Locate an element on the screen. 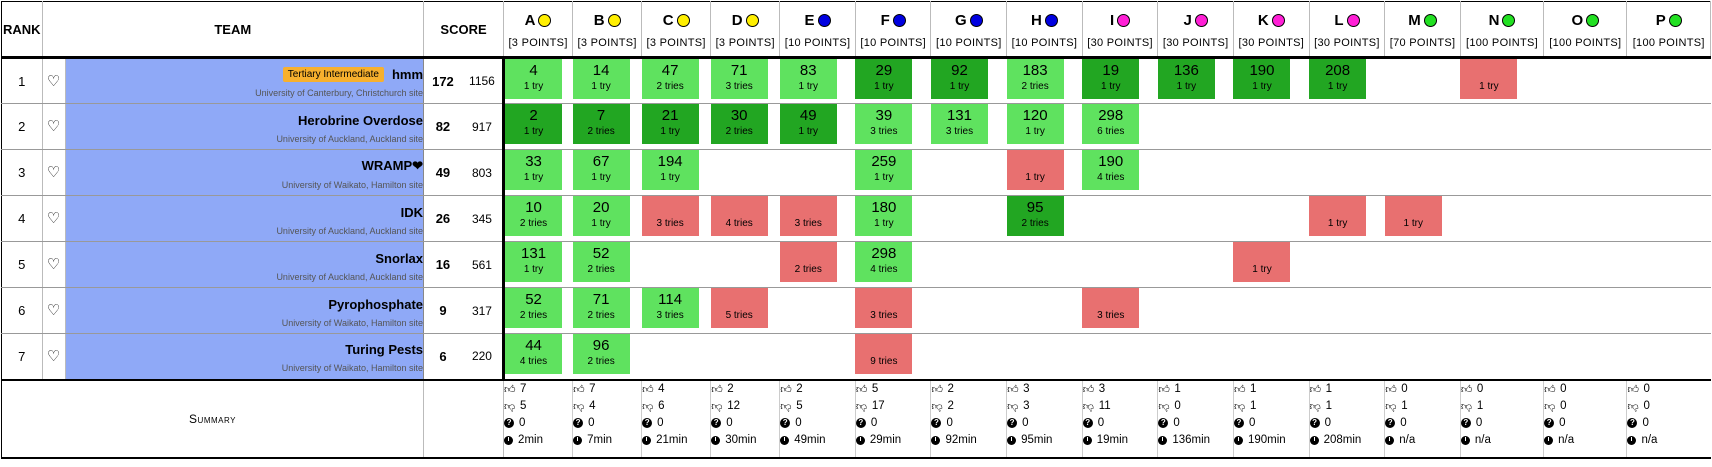 This screenshot has width=1712, height=467. team-cell: IDK University of Auckland, Auckland site is located at coordinates (244, 218).